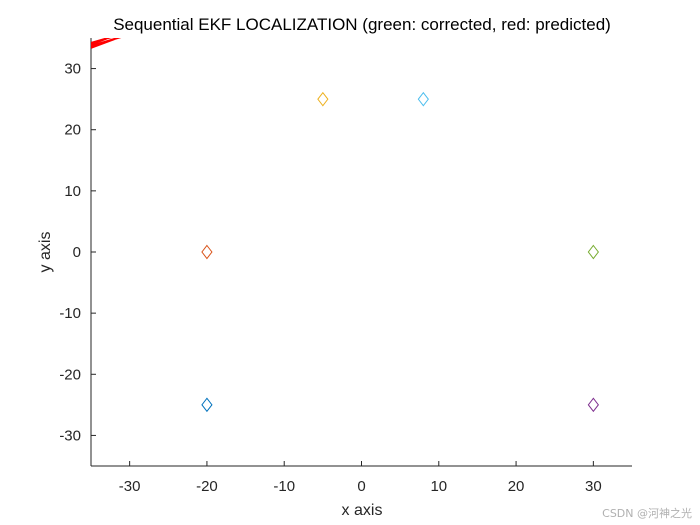 The image size is (700, 525). What do you see at coordinates (362, 510) in the screenshot?
I see `x-axis-label: x axis` at bounding box center [362, 510].